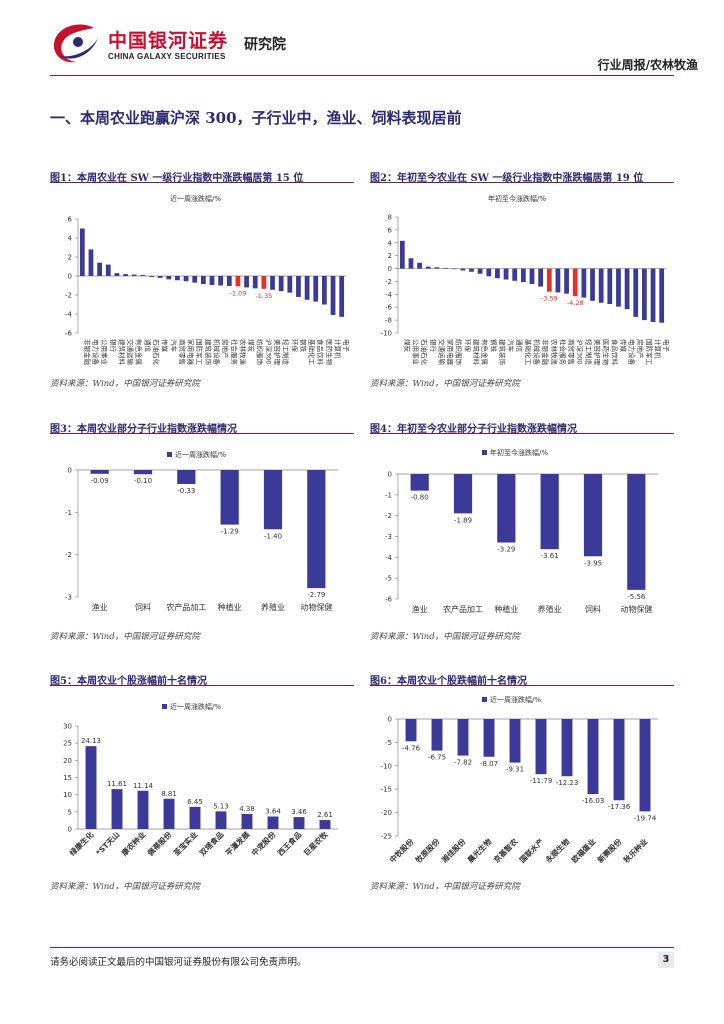 The width and height of the screenshot is (724, 1024). What do you see at coordinates (346, 346) in the screenshot?
I see `x-tick-label: 电子` at bounding box center [346, 346].